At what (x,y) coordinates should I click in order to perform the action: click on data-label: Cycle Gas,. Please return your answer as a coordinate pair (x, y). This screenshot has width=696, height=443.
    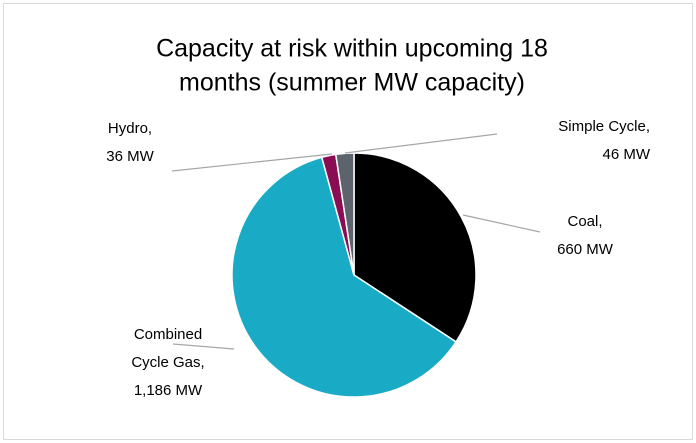
    Looking at the image, I should click on (167, 362).